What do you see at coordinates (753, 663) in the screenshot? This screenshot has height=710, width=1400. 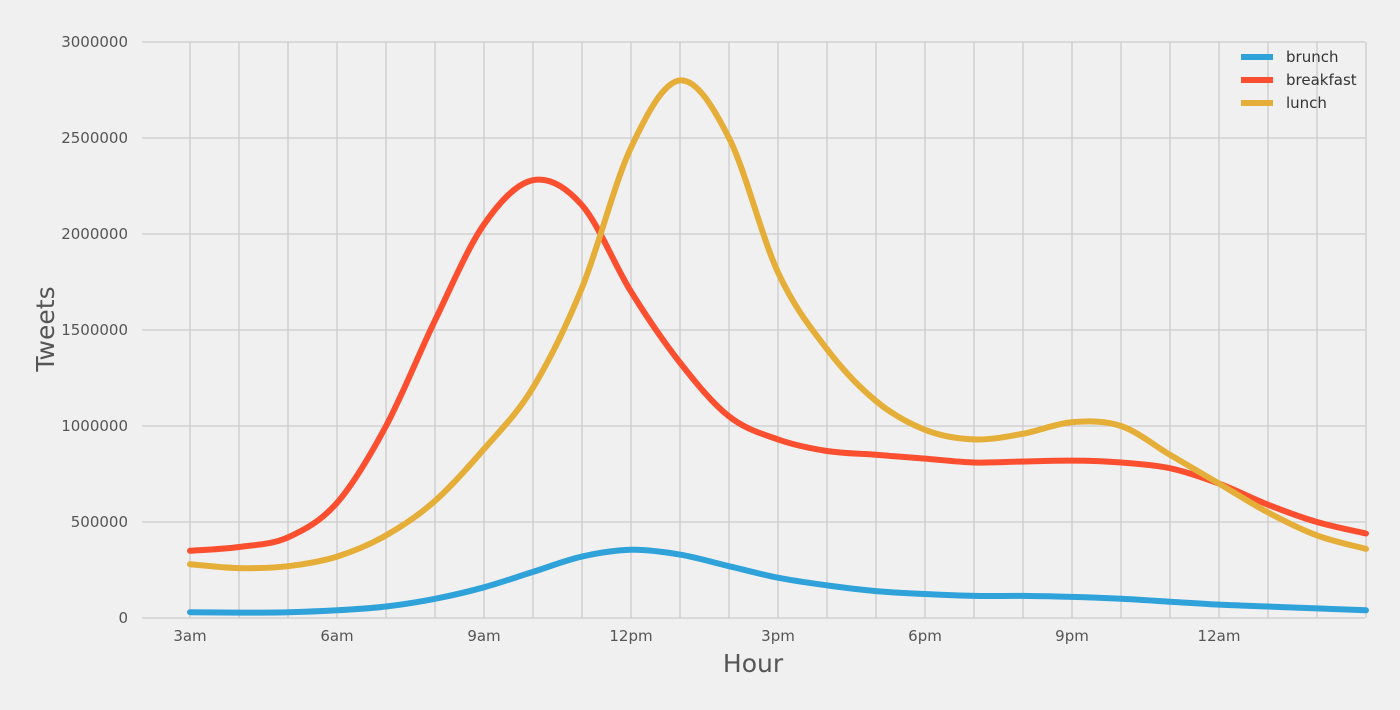 I see `x-axis-title: Hour` at bounding box center [753, 663].